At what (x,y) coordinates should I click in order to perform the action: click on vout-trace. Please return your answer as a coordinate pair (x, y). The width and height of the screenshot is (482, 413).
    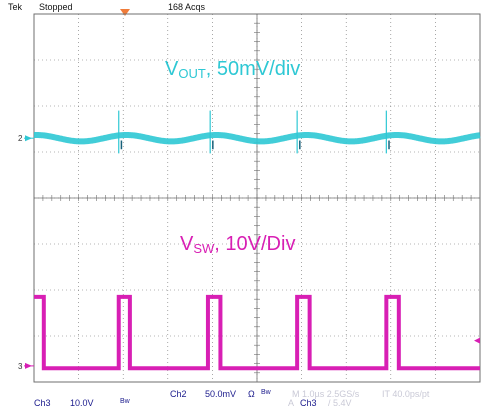
    Looking at the image, I should click on (256, 138).